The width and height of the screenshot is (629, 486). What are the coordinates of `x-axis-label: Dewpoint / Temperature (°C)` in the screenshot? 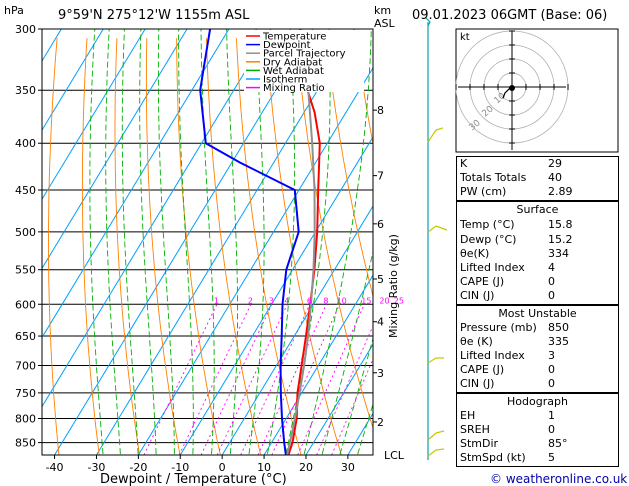 It's located at (193, 479).